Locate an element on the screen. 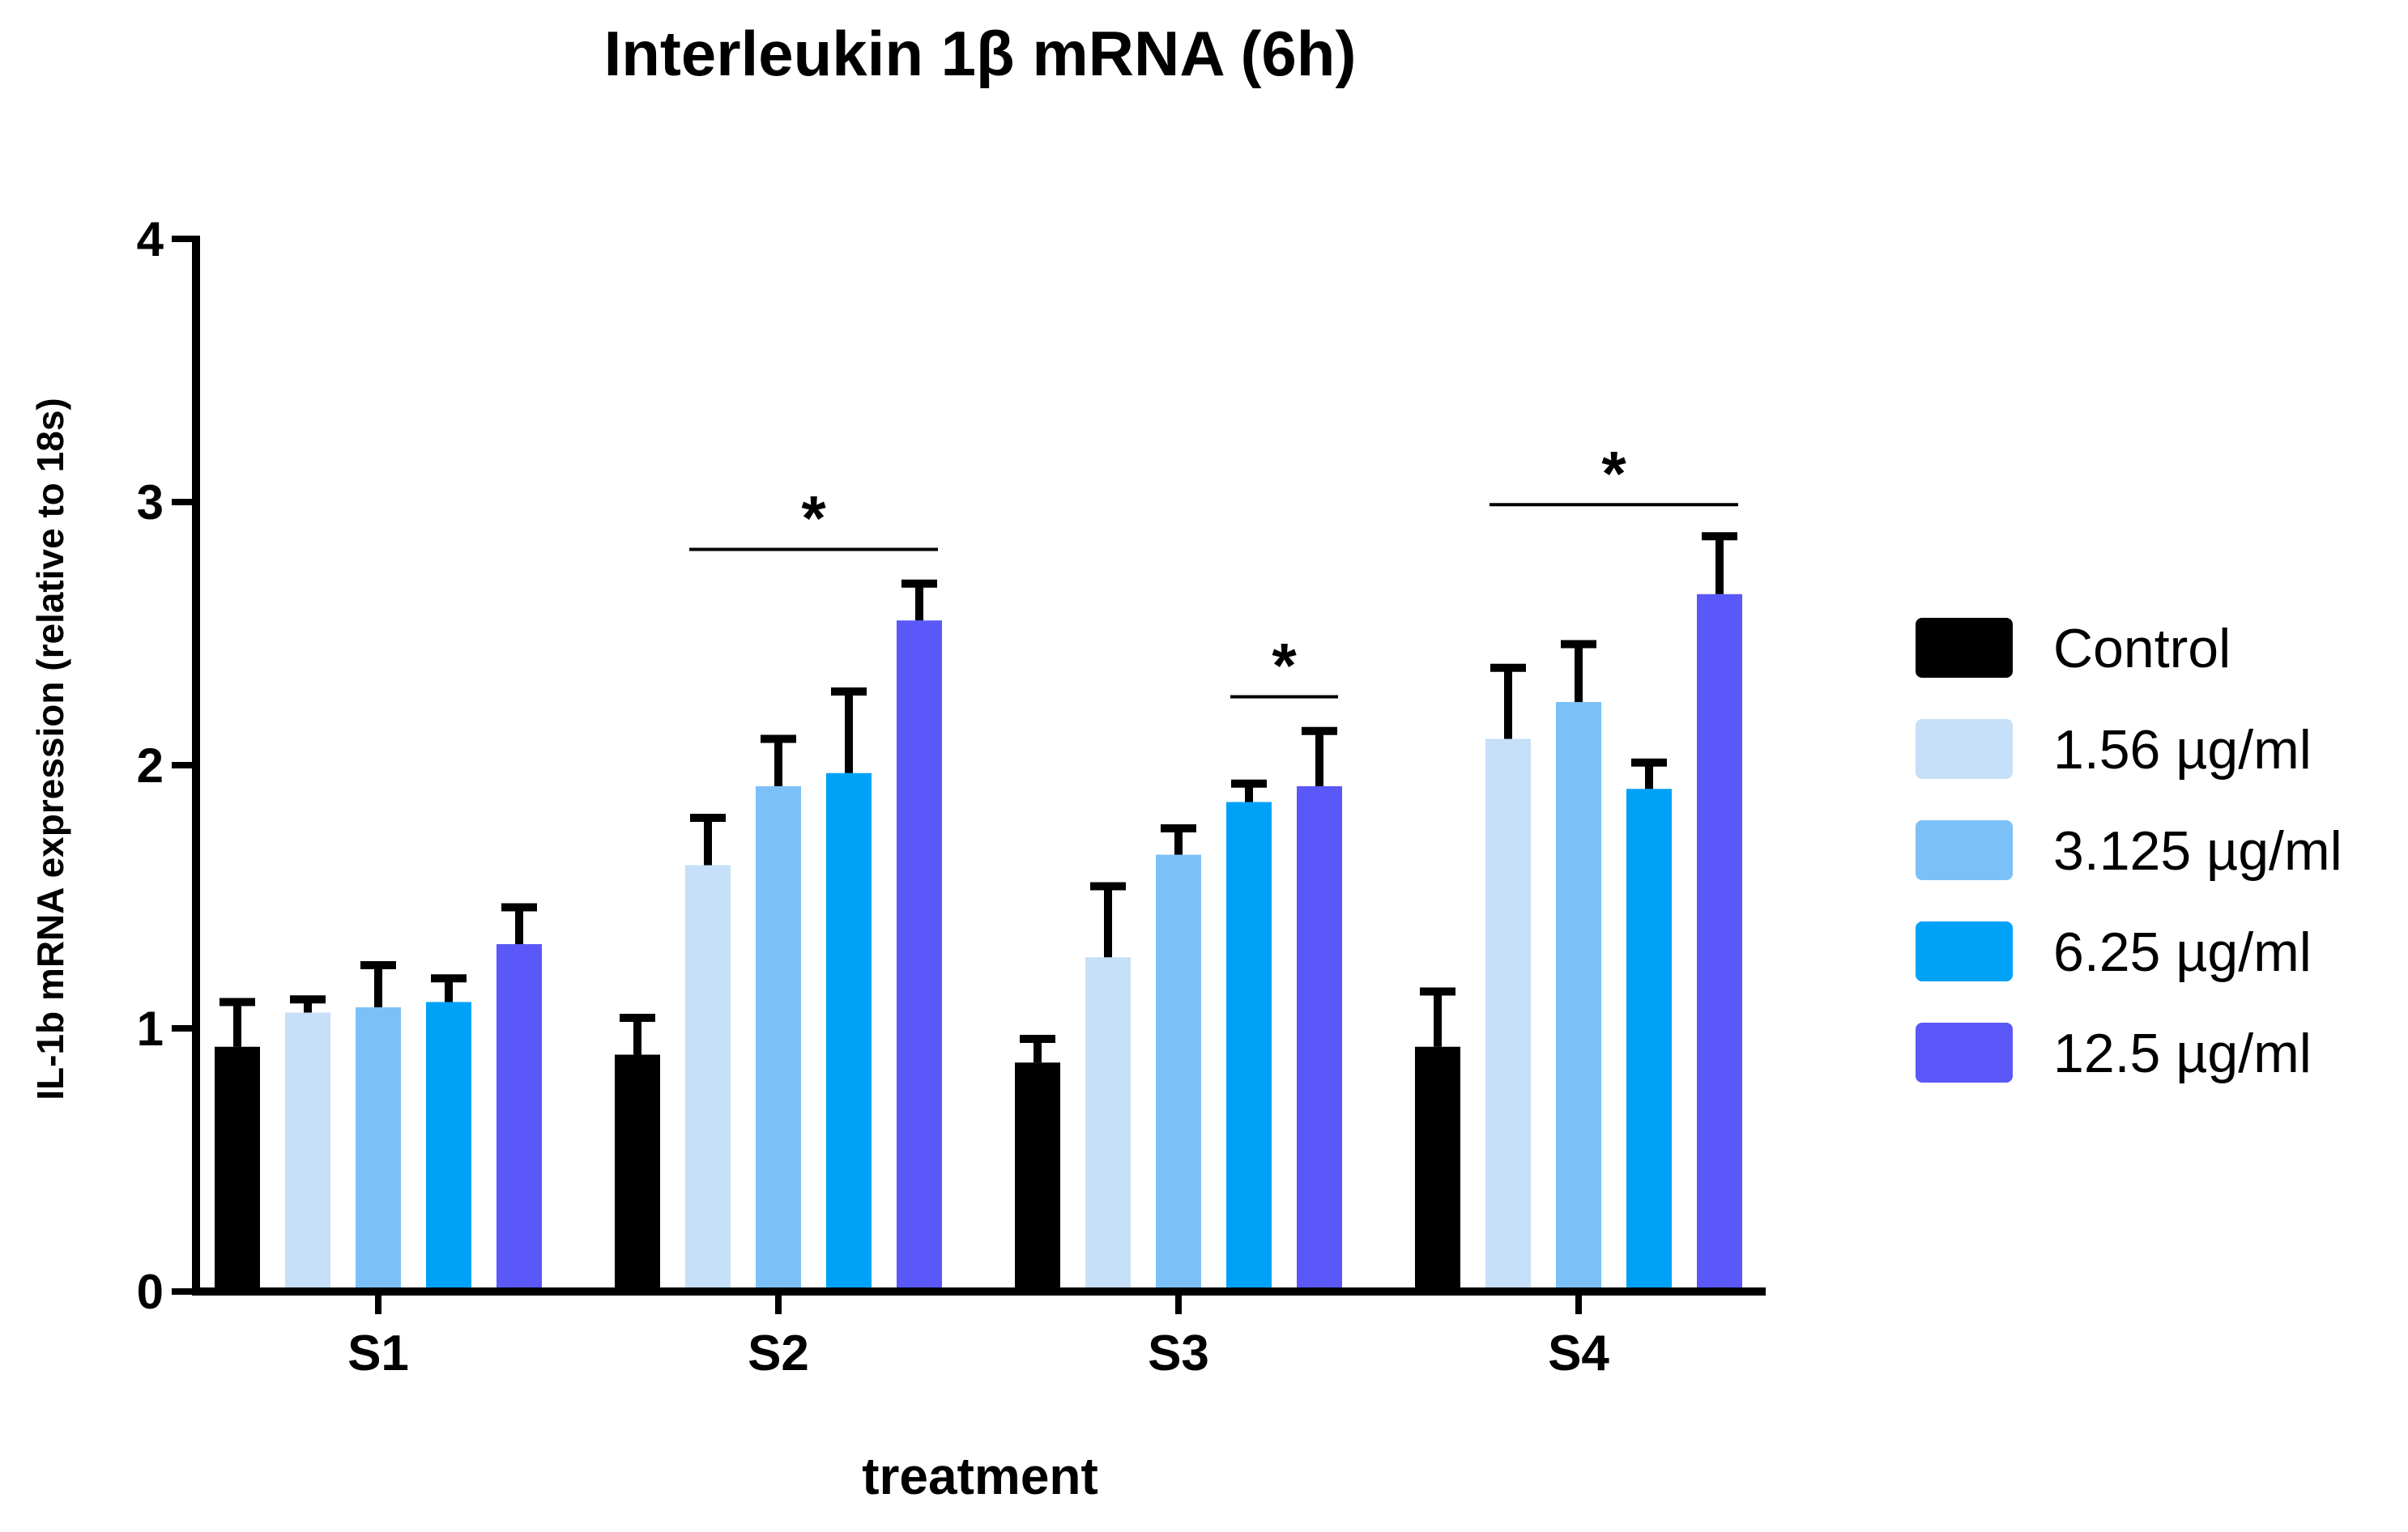  x-axis-title: treatment is located at coordinates (980, 1476).